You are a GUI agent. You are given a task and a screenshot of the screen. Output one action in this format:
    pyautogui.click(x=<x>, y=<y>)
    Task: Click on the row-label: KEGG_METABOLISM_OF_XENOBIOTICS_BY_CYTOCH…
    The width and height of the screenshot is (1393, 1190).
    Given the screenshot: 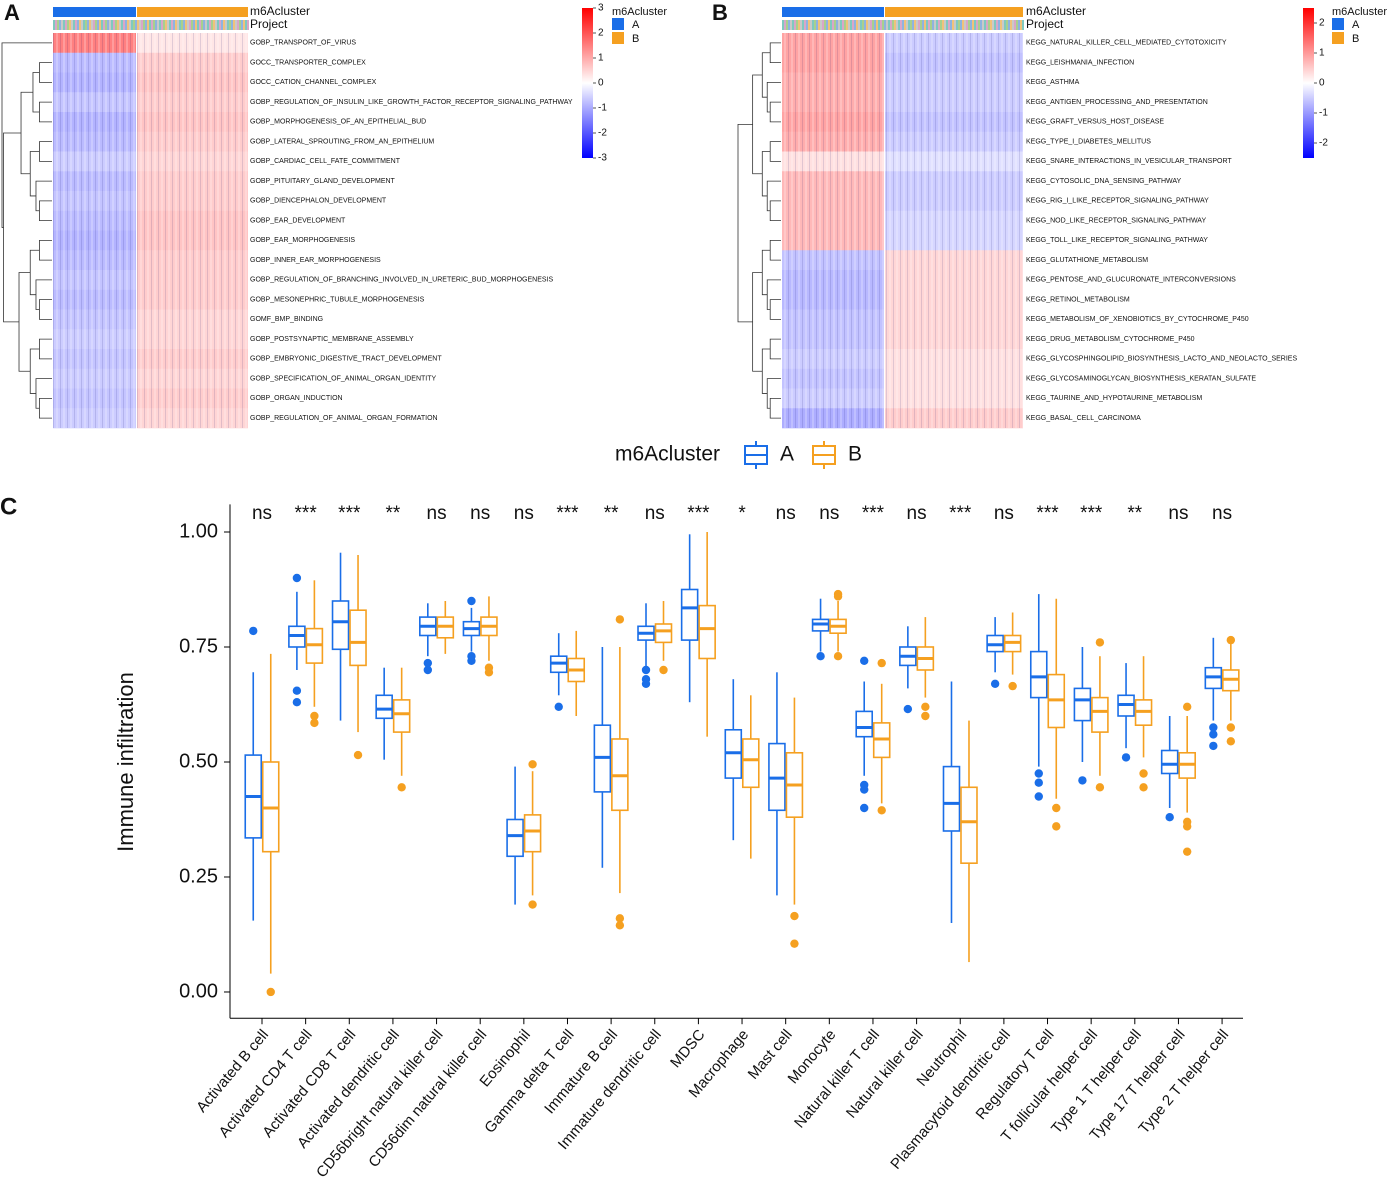 What is the action you would take?
    pyautogui.click(x=1137, y=319)
    